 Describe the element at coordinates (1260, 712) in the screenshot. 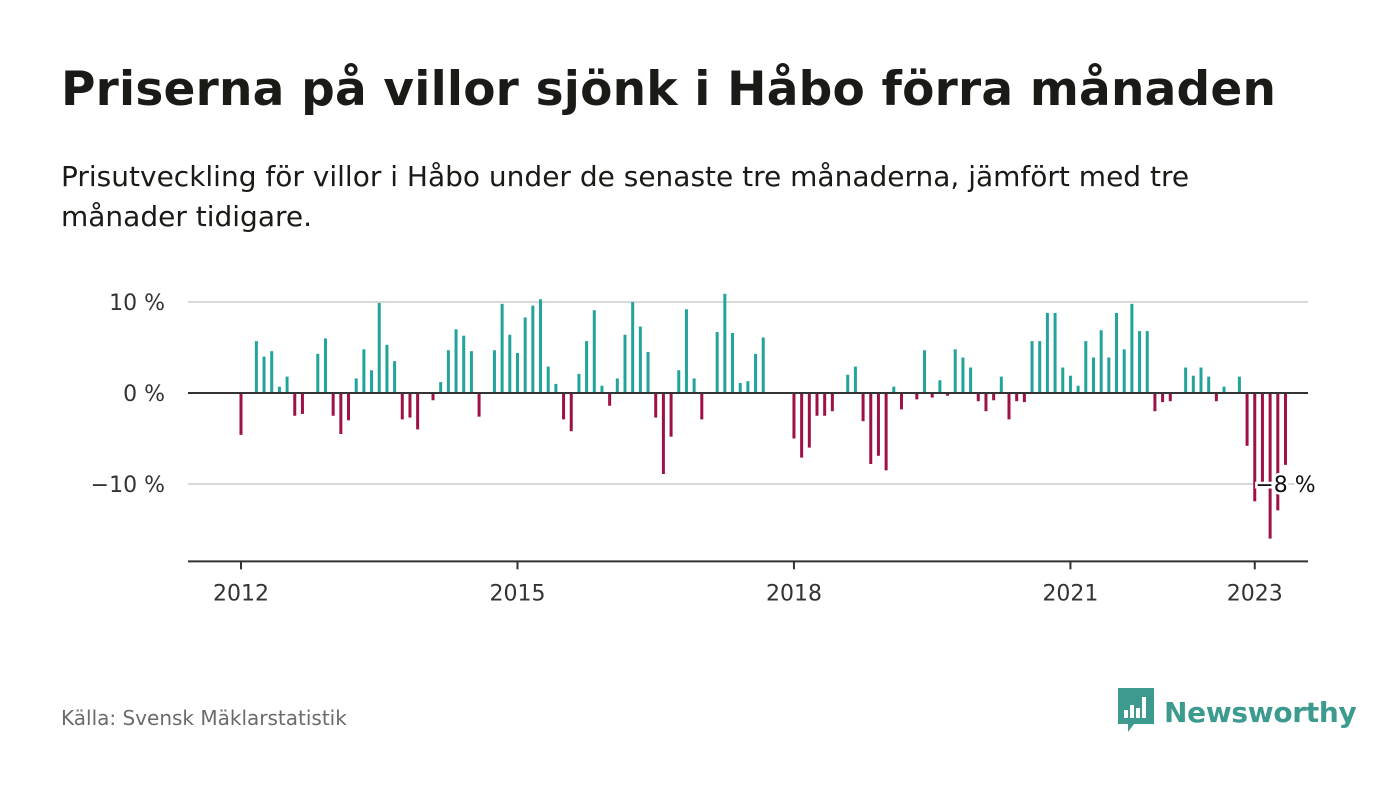

I see `brand-name: Newsworthy` at that location.